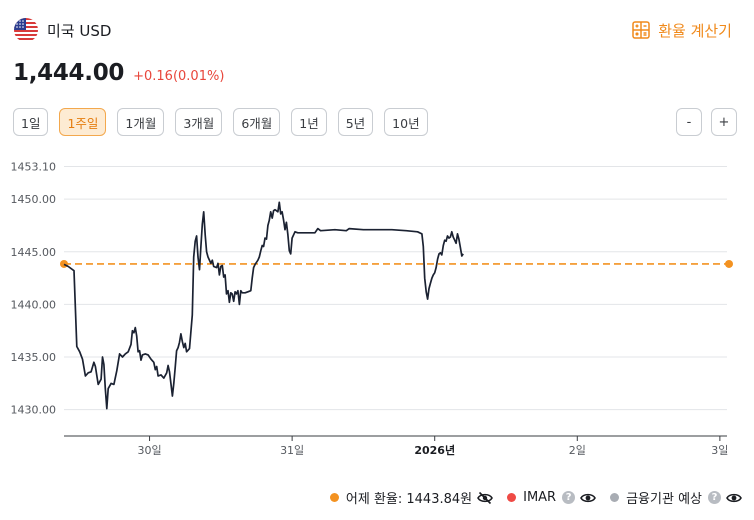 Image resolution: width=754 pixels, height=520 pixels. Describe the element at coordinates (83, 122) in the screenshot. I see `period-button: 1주일` at that location.